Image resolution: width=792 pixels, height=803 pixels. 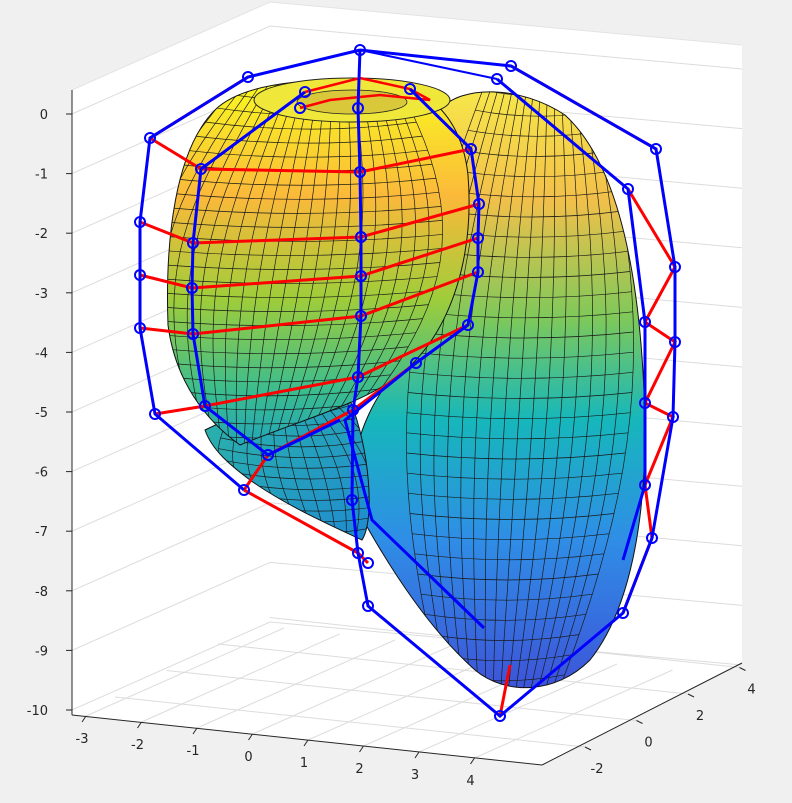 I want to click on surface-top-hole, so click(x=352, y=102).